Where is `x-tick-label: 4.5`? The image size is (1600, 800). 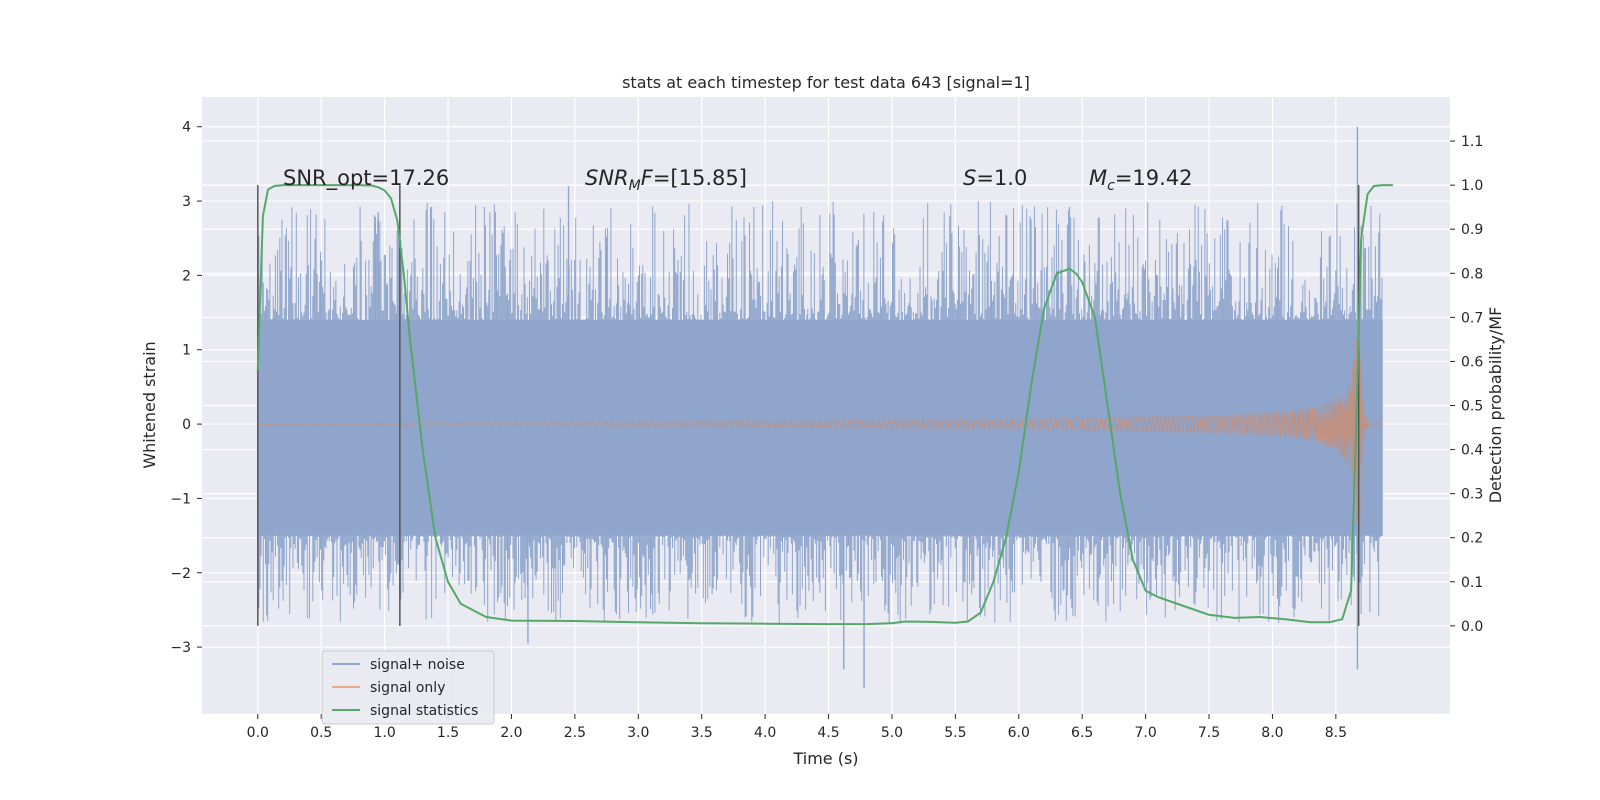 x-tick-label: 4.5 is located at coordinates (828, 733).